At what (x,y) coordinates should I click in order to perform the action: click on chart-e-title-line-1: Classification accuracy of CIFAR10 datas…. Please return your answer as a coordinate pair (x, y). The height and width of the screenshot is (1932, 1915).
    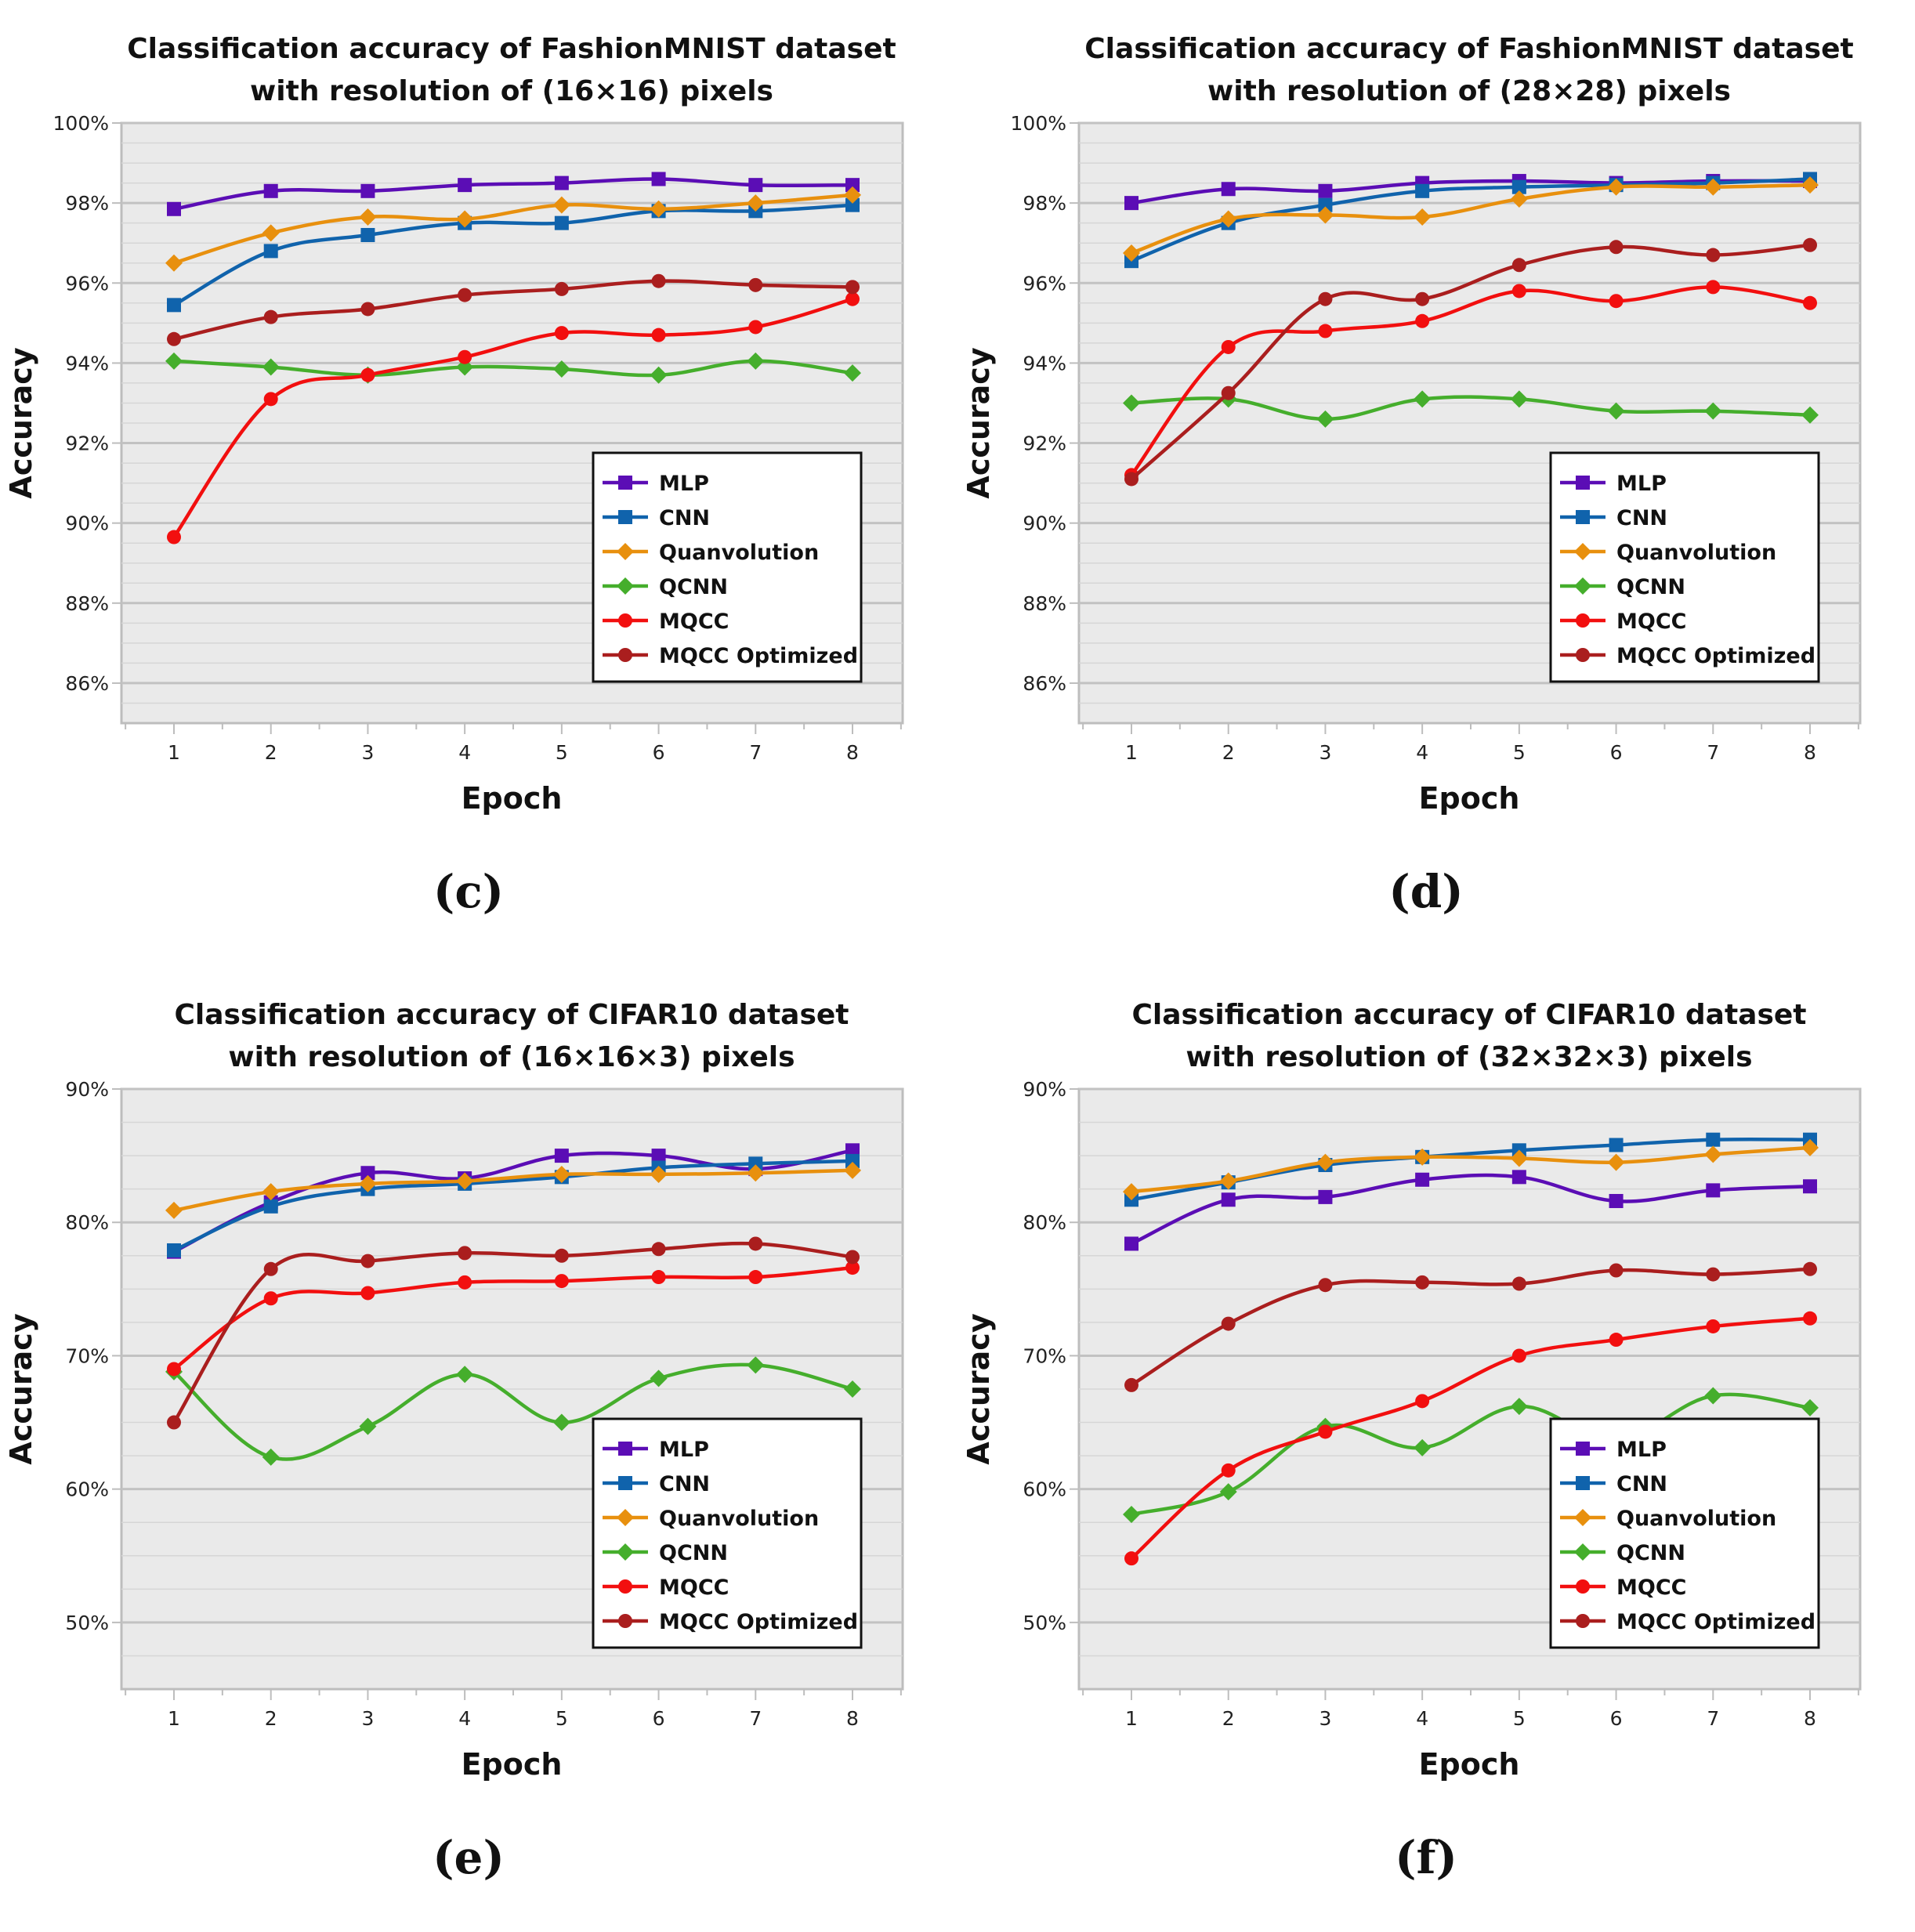
    Looking at the image, I should click on (511, 1015).